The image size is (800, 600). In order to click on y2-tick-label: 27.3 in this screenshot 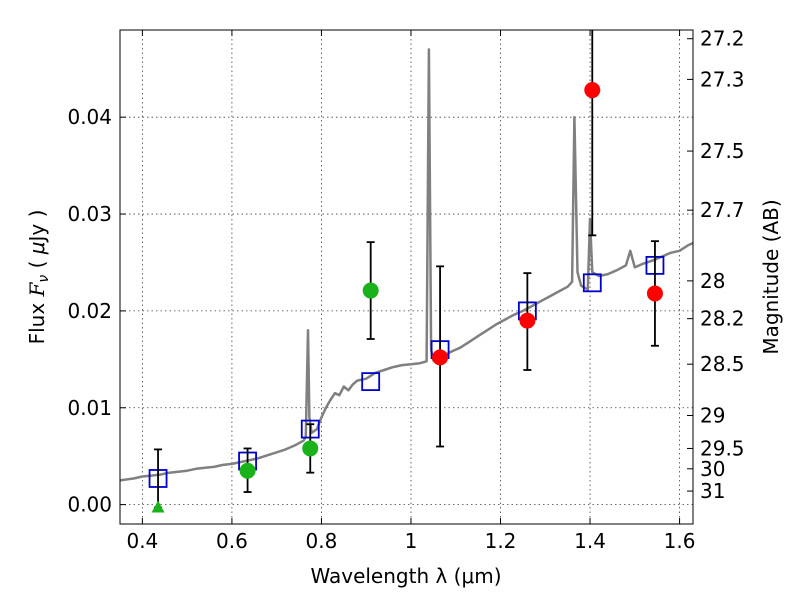, I will do `click(722, 79)`.